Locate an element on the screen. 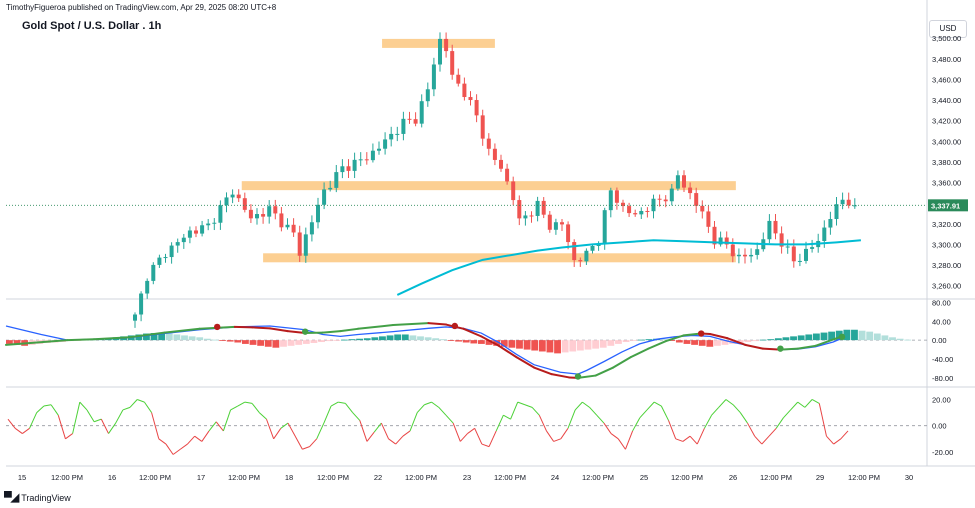  macd-tick-label: 0.00 is located at coordinates (939, 340).